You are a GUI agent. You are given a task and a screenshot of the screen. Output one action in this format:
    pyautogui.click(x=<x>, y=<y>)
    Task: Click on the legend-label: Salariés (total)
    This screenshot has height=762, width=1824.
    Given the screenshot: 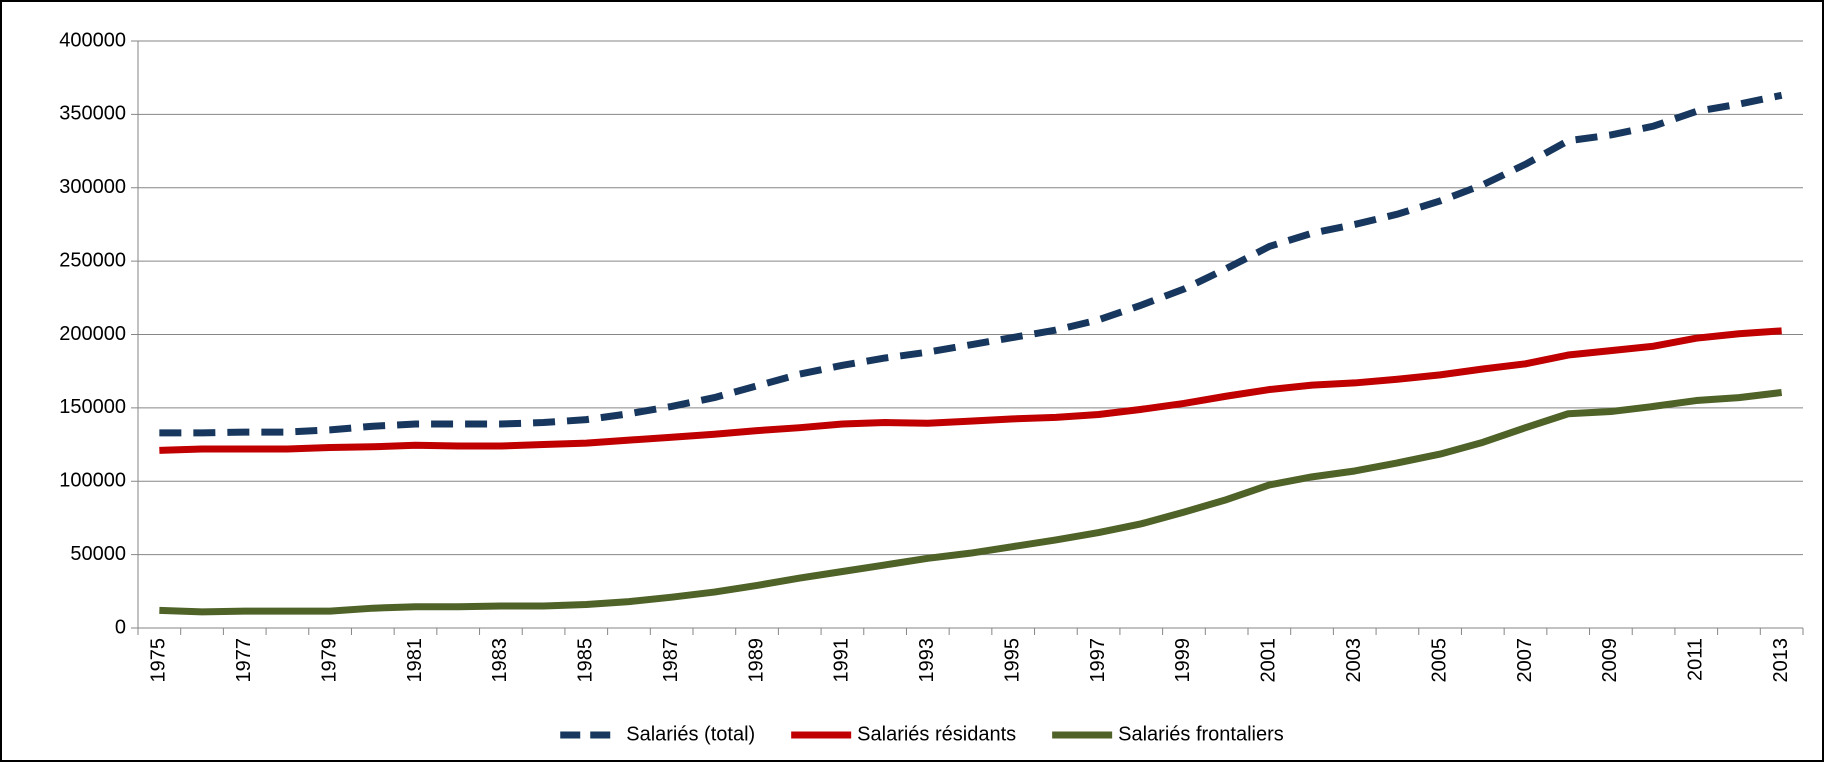 What is the action you would take?
    pyautogui.click(x=690, y=734)
    